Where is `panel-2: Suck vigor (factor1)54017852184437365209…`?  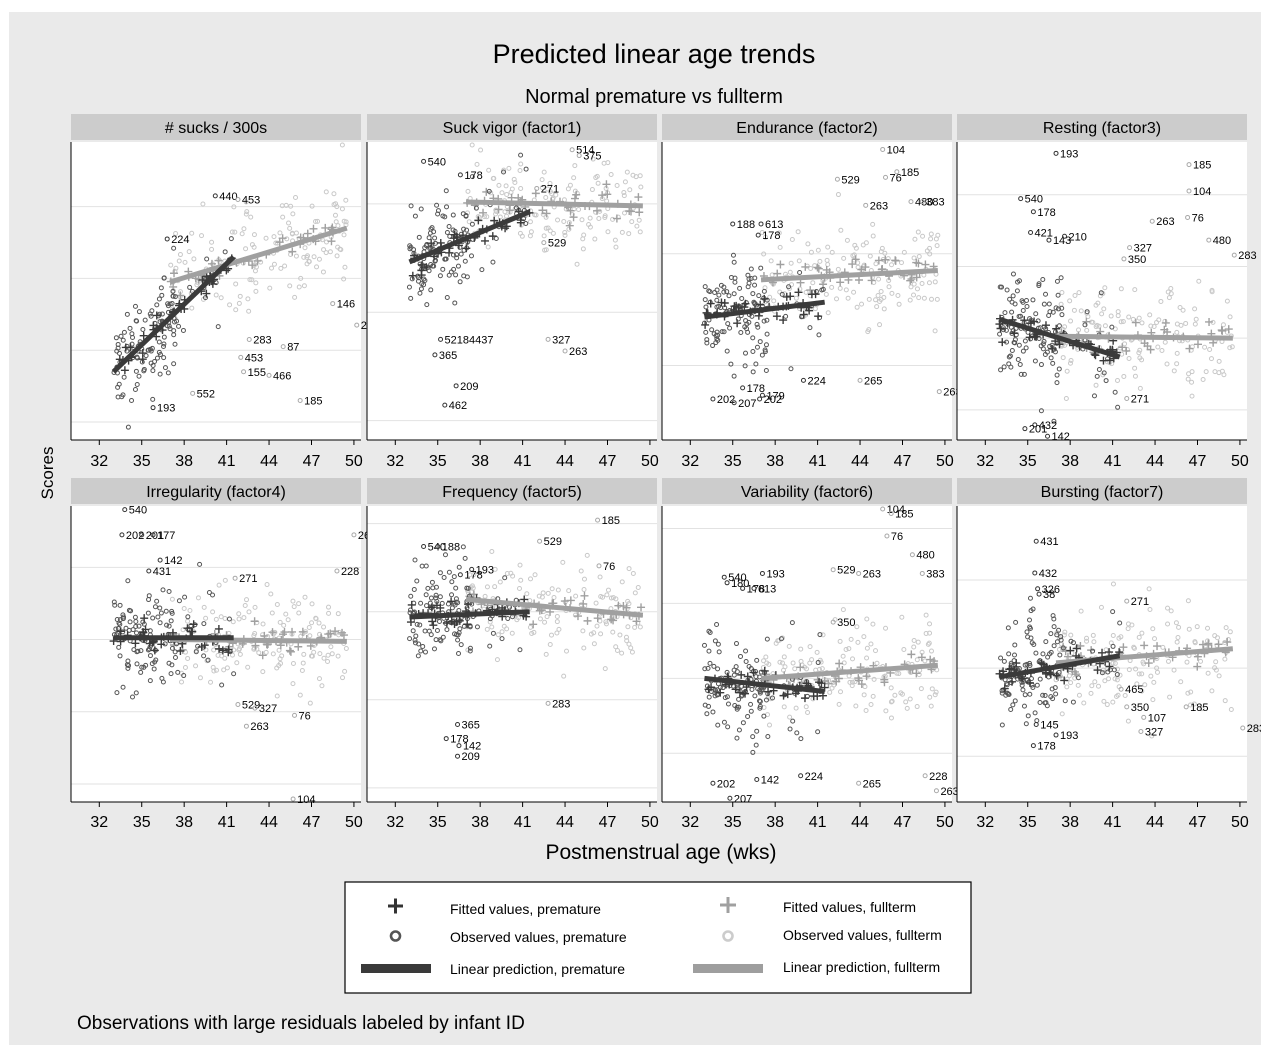
panel-2: Suck vigor (factor1)54017852184437365209… is located at coordinates (512, 292).